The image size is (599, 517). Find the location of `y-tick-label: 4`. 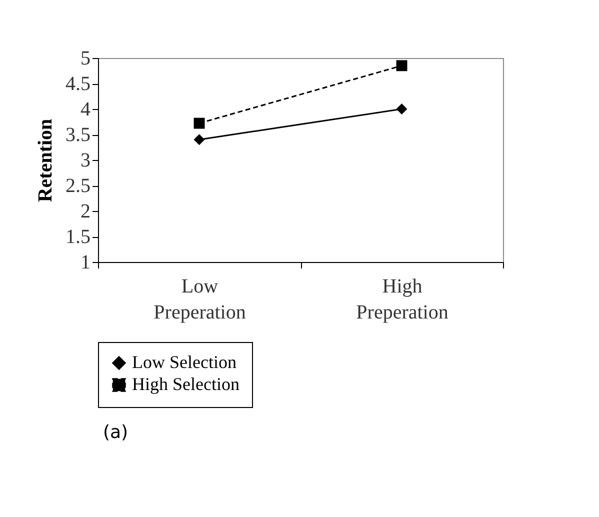

y-tick-label: 4 is located at coordinates (85, 109).